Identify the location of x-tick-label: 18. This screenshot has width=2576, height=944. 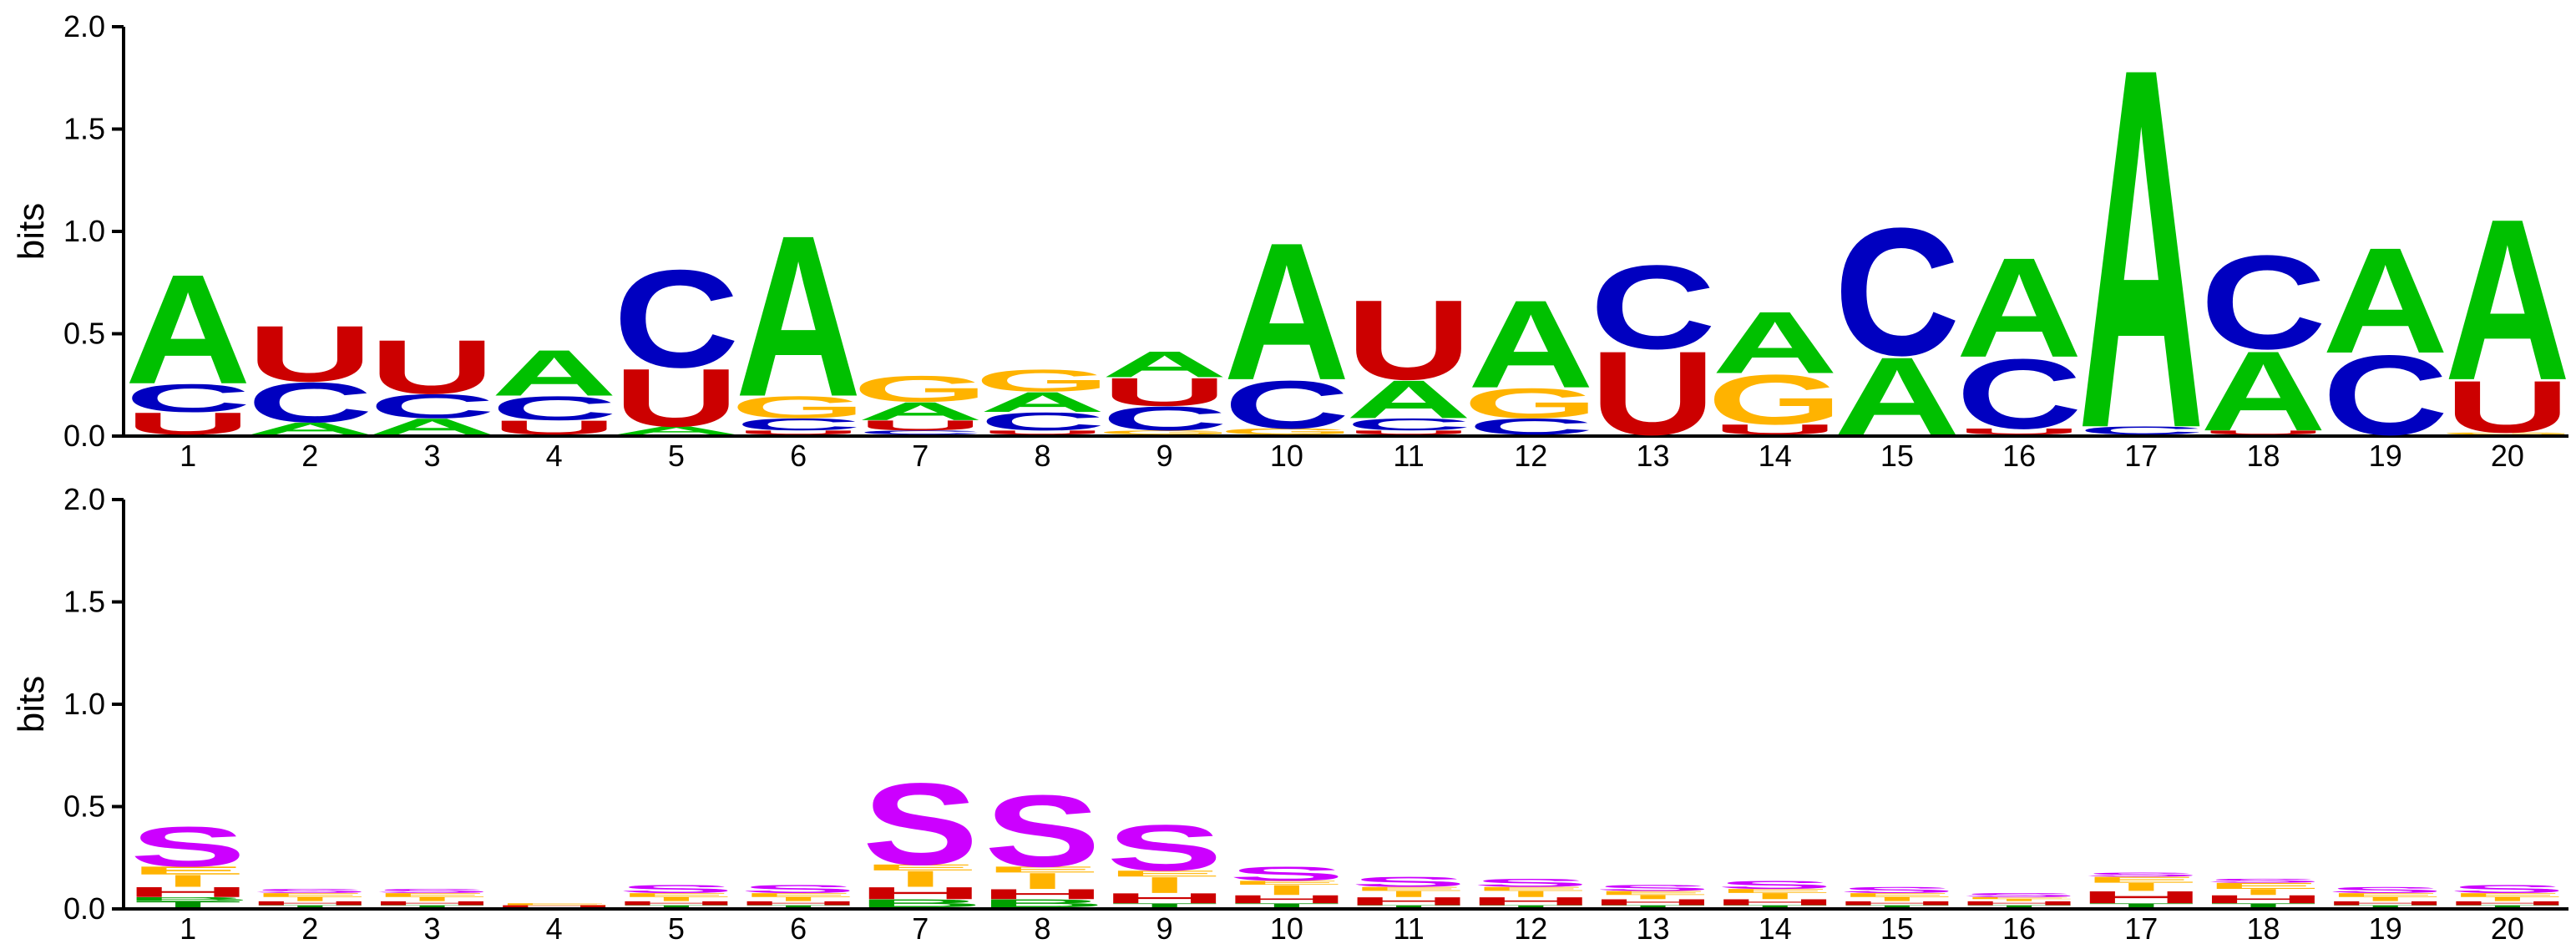
(2263, 927).